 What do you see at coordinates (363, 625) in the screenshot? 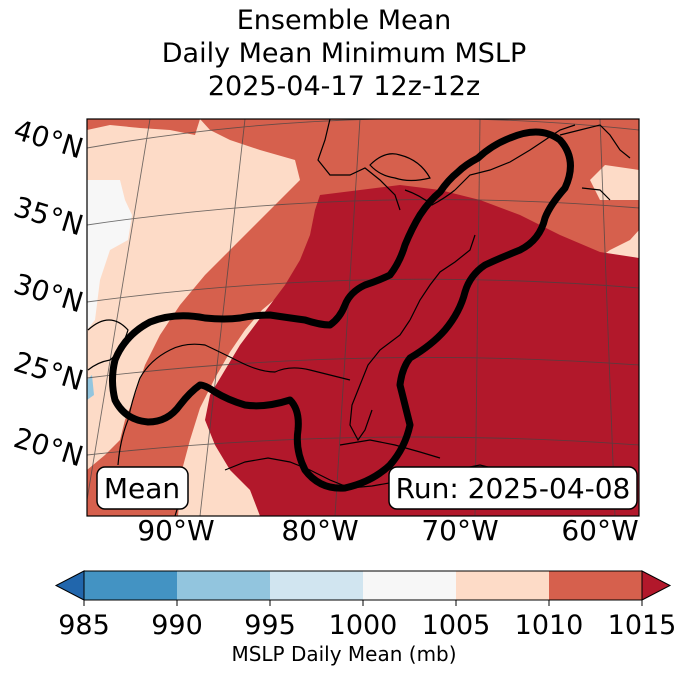
I see `colorbar-tick-1000: 1000` at bounding box center [363, 625].